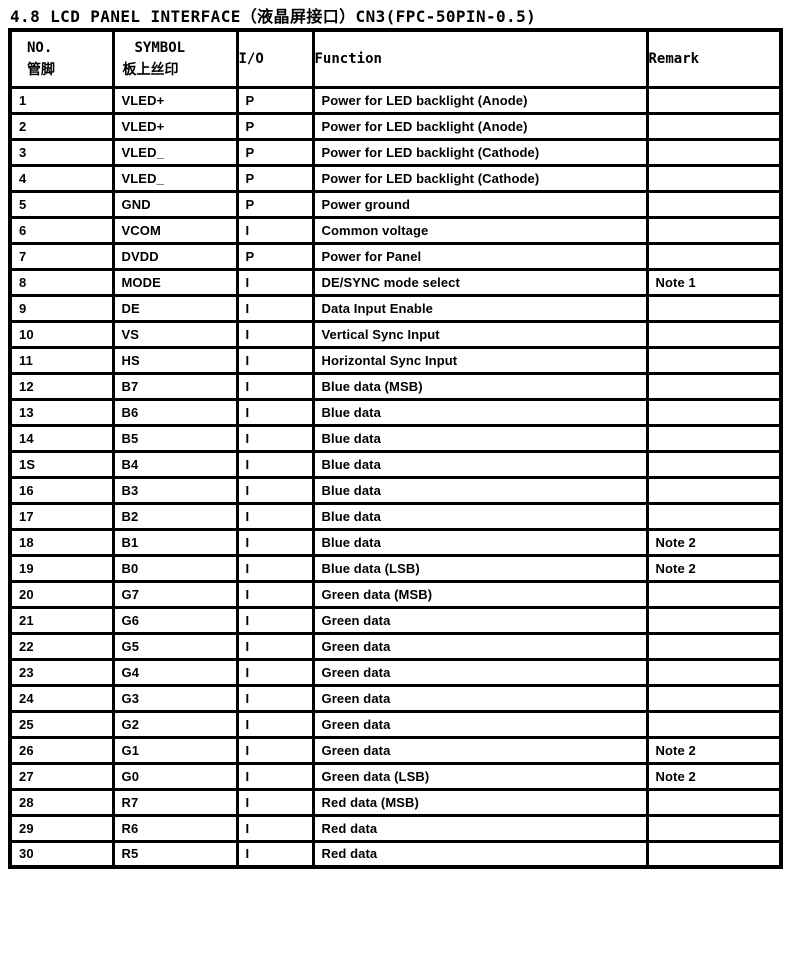 The width and height of the screenshot is (787, 972). Describe the element at coordinates (714, 58) in the screenshot. I see `header-remark: Remark` at that location.